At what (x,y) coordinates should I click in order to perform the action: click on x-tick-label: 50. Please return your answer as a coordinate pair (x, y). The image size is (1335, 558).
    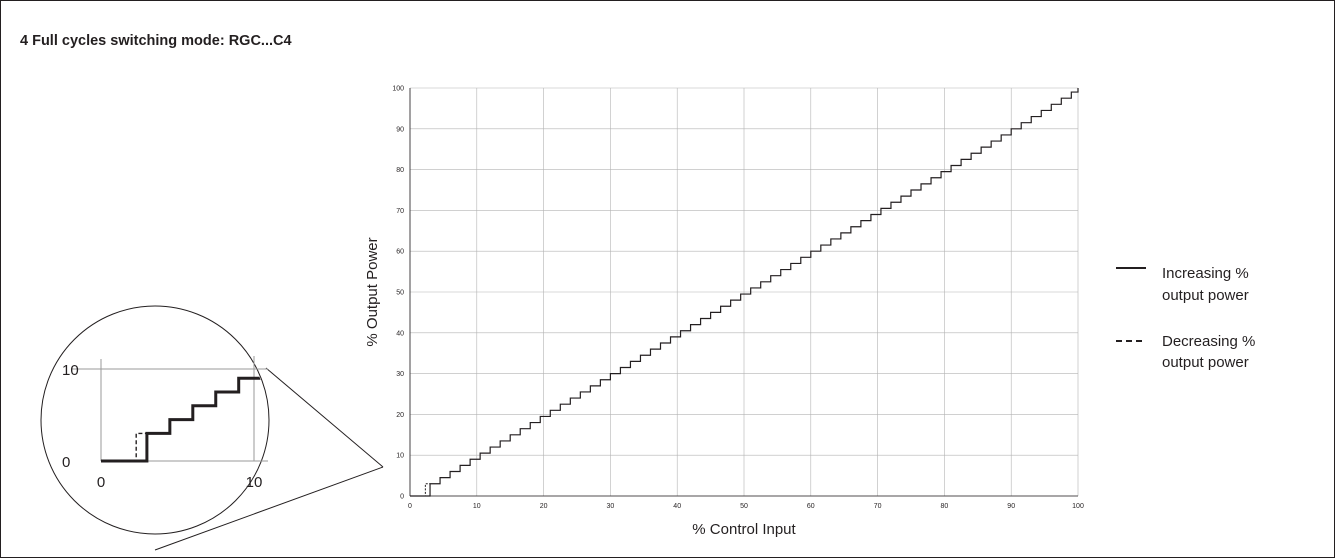
    Looking at the image, I should click on (744, 506).